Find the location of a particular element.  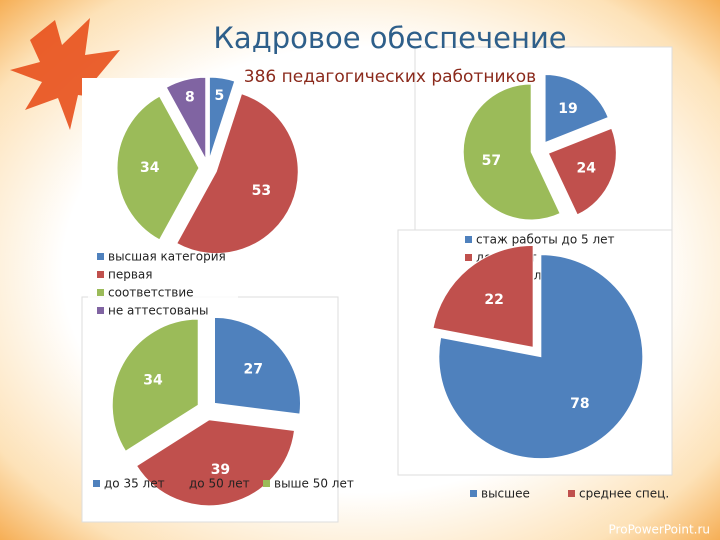

data-label: 8 is located at coordinates (190, 97).